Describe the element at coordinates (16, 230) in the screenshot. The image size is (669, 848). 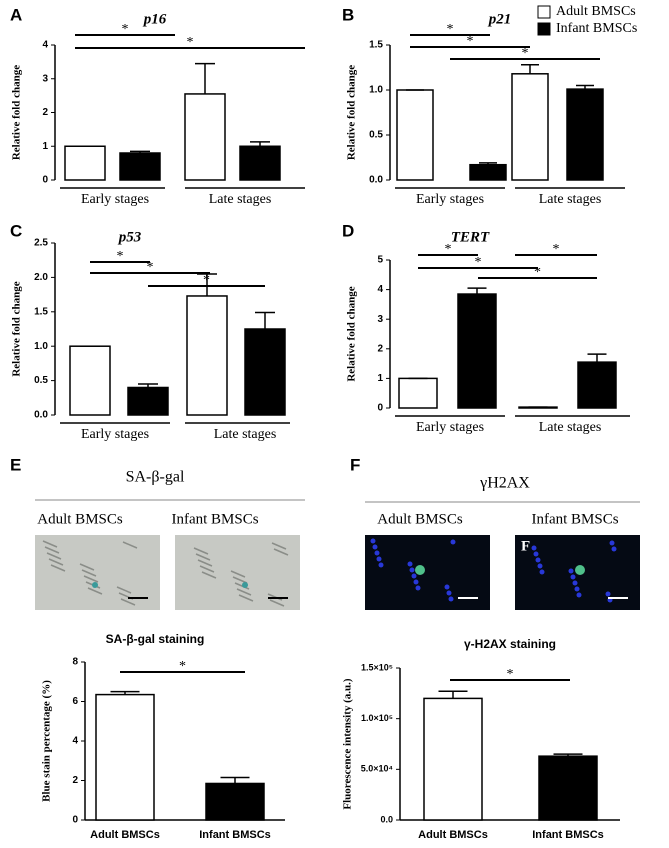
I see `panel-label: C` at that location.